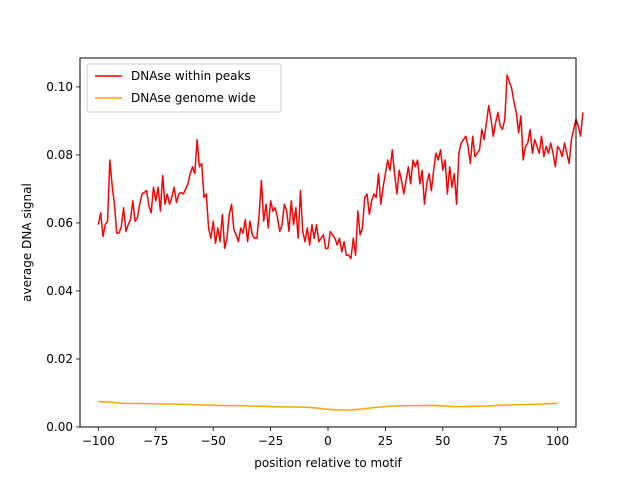 The width and height of the screenshot is (640, 480). I want to click on y-tick-label: 0.10, so click(59, 87).